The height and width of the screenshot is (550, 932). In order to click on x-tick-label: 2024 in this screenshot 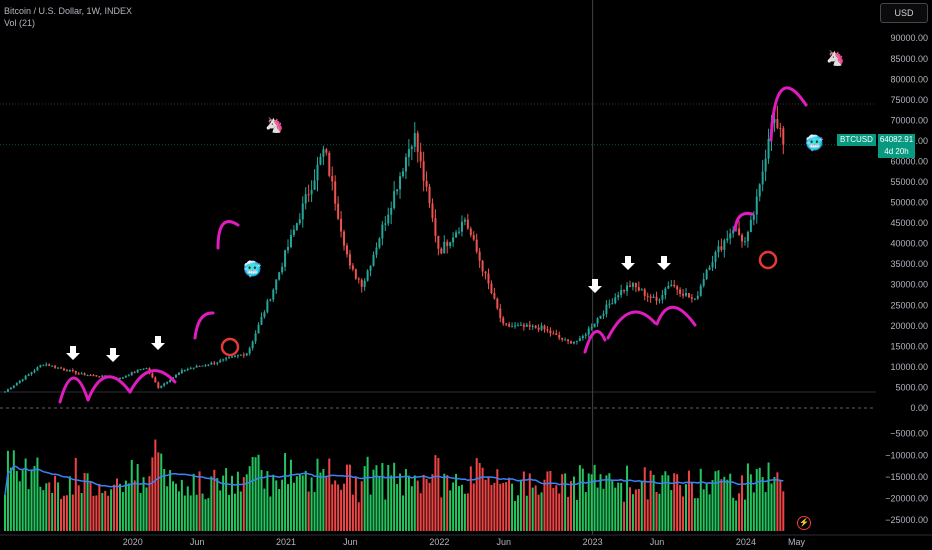, I will do `click(746, 542)`.